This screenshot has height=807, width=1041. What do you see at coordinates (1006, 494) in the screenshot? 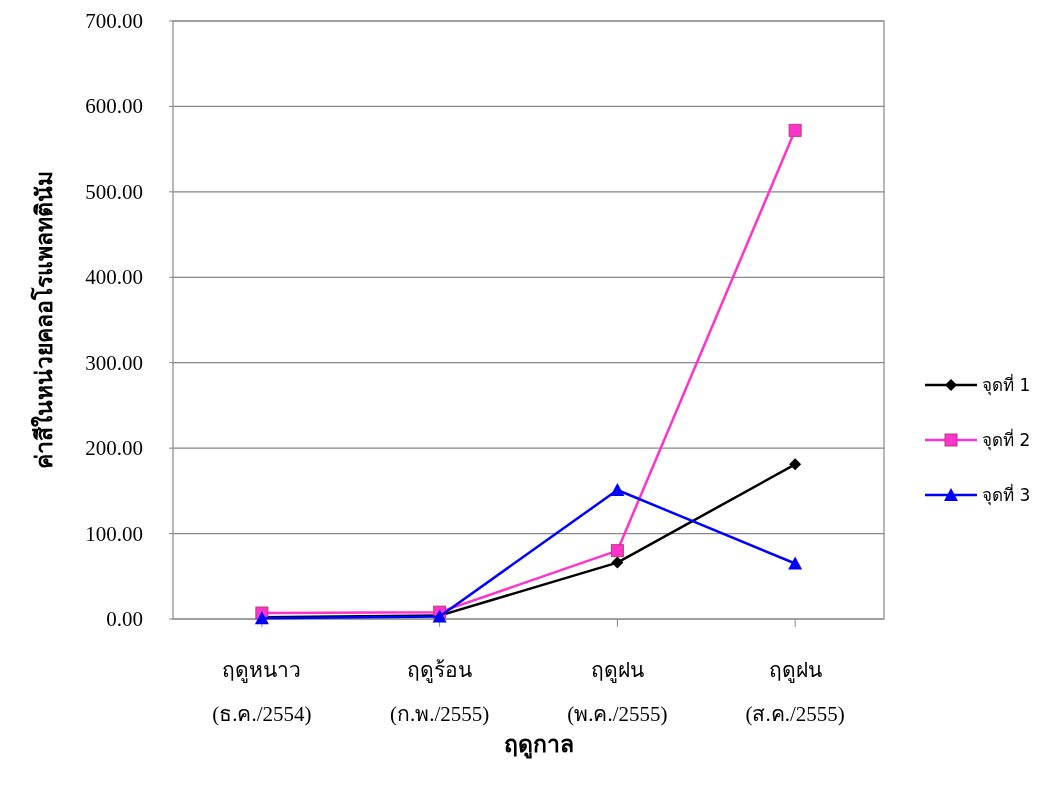
I see `legend-label: จุดที่ 3` at bounding box center [1006, 494].